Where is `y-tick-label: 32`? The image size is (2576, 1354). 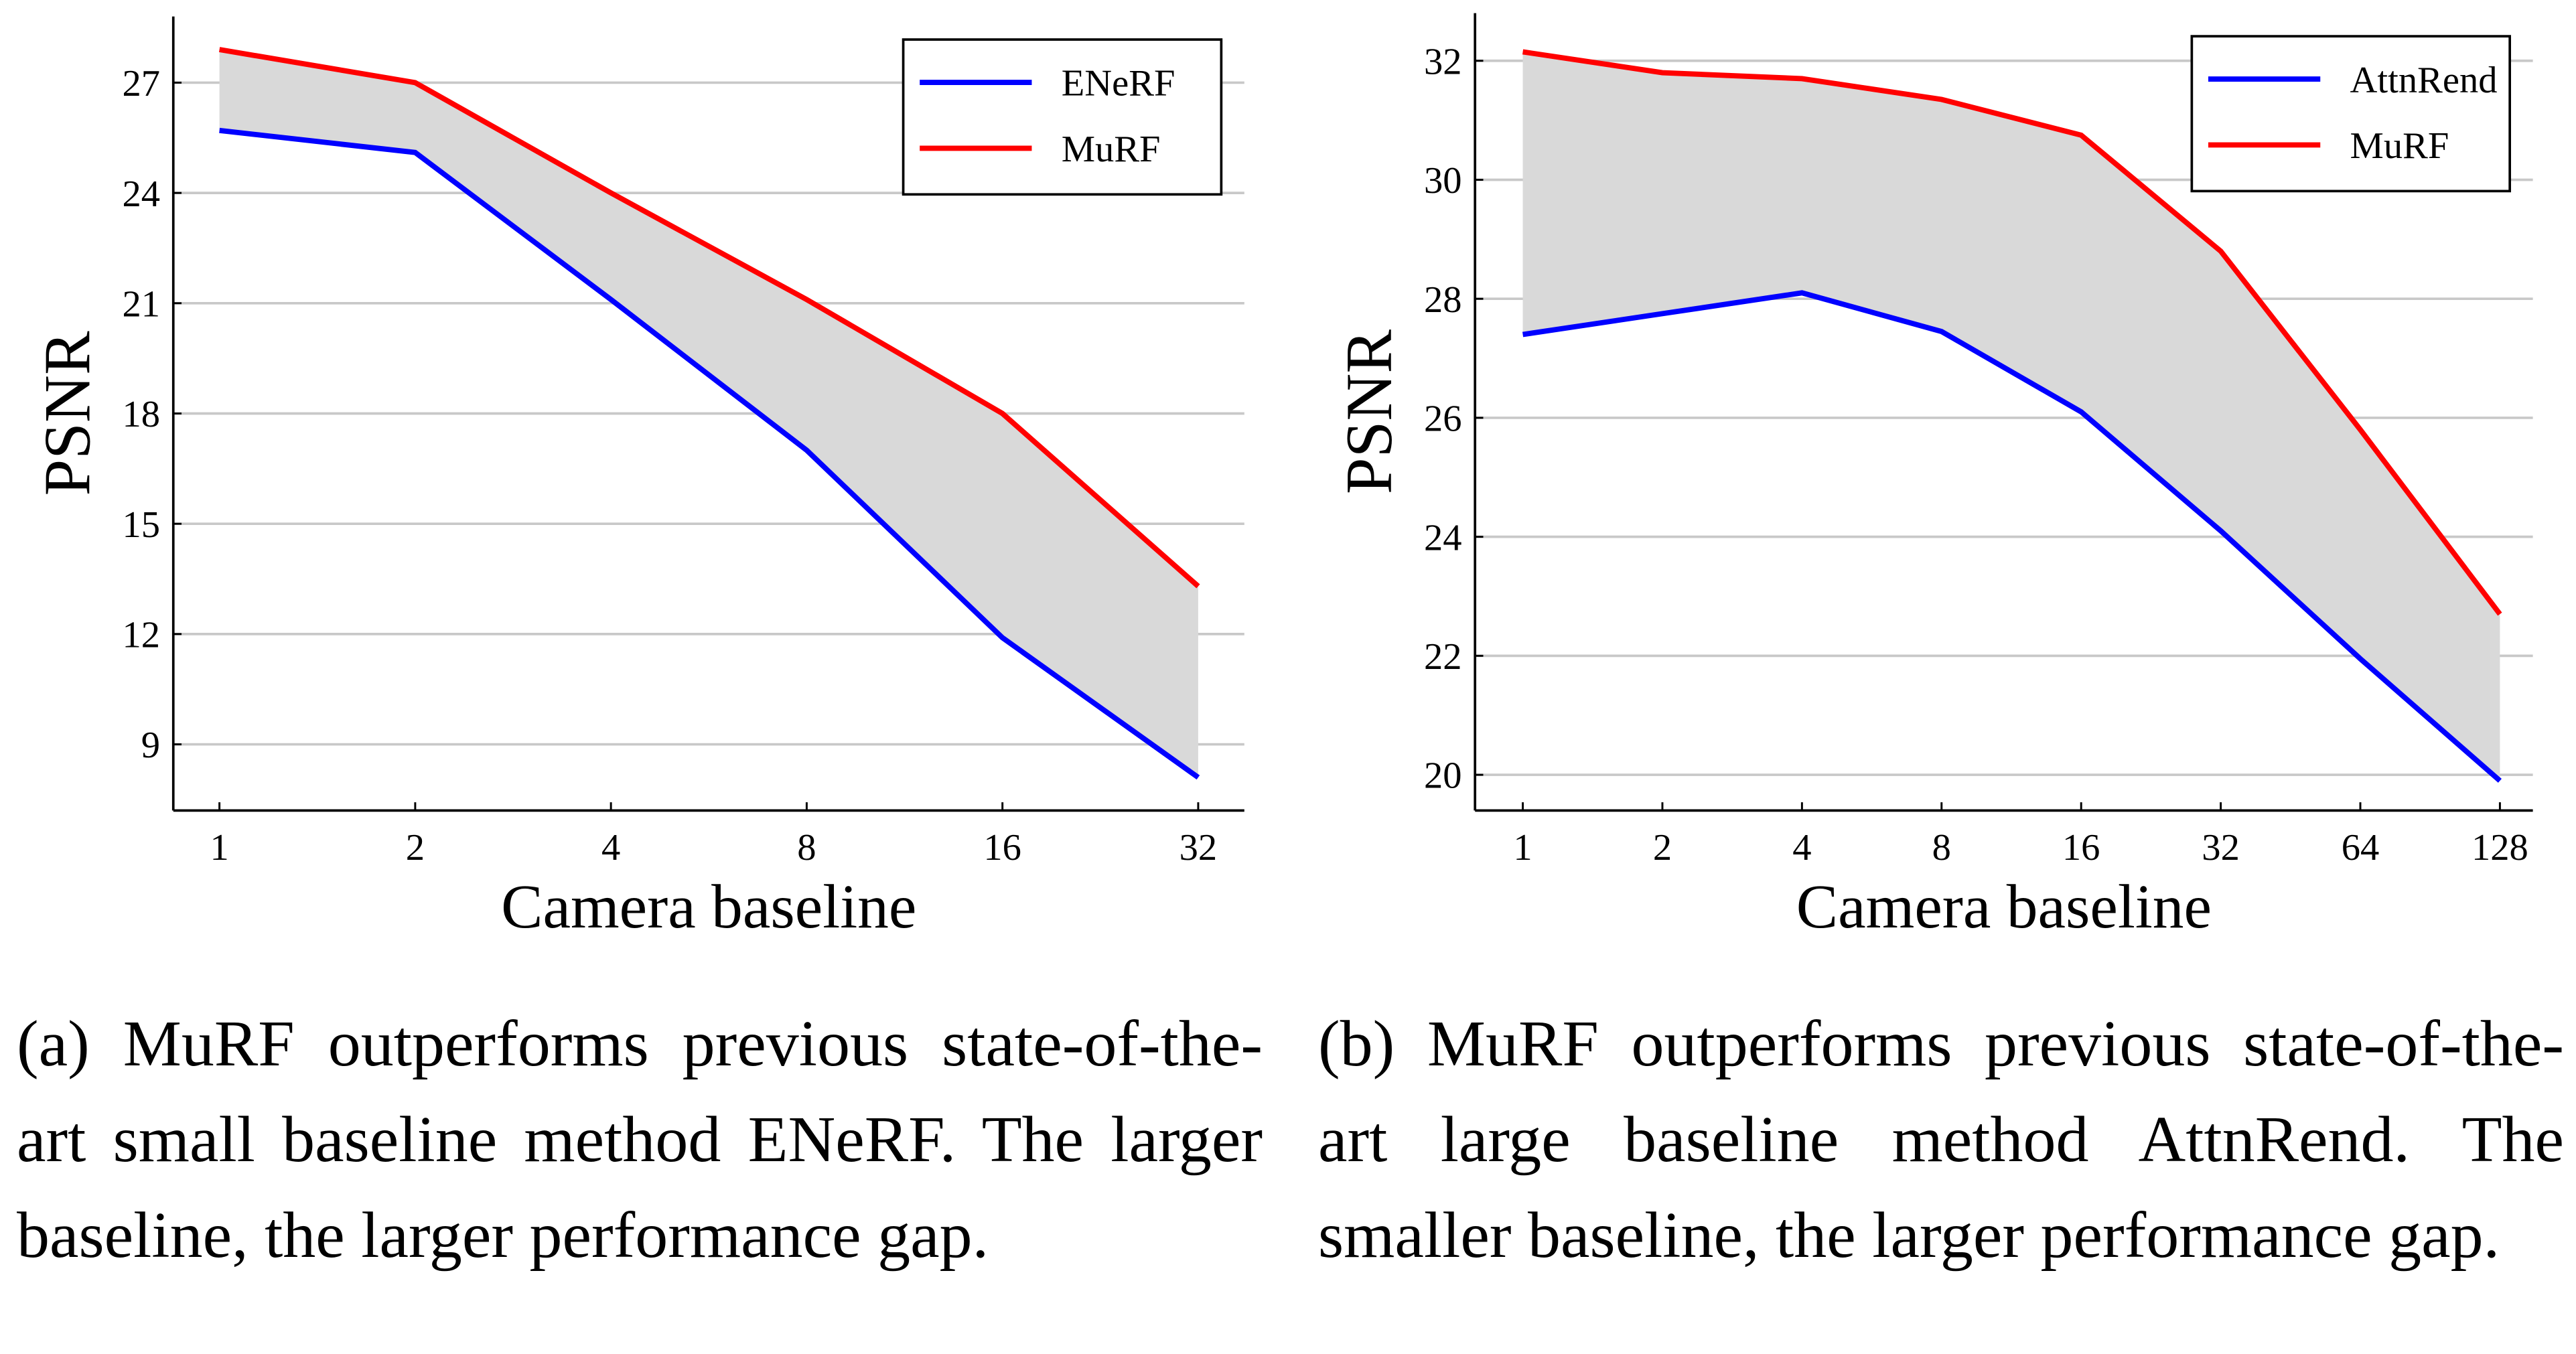 y-tick-label: 32 is located at coordinates (1443, 61).